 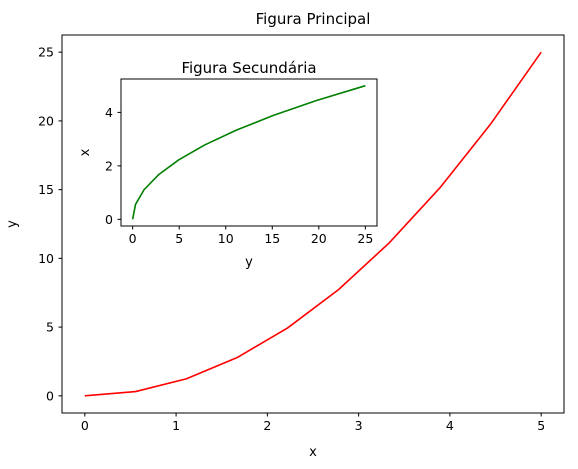 I want to click on inset-series-line, so click(x=248, y=152).